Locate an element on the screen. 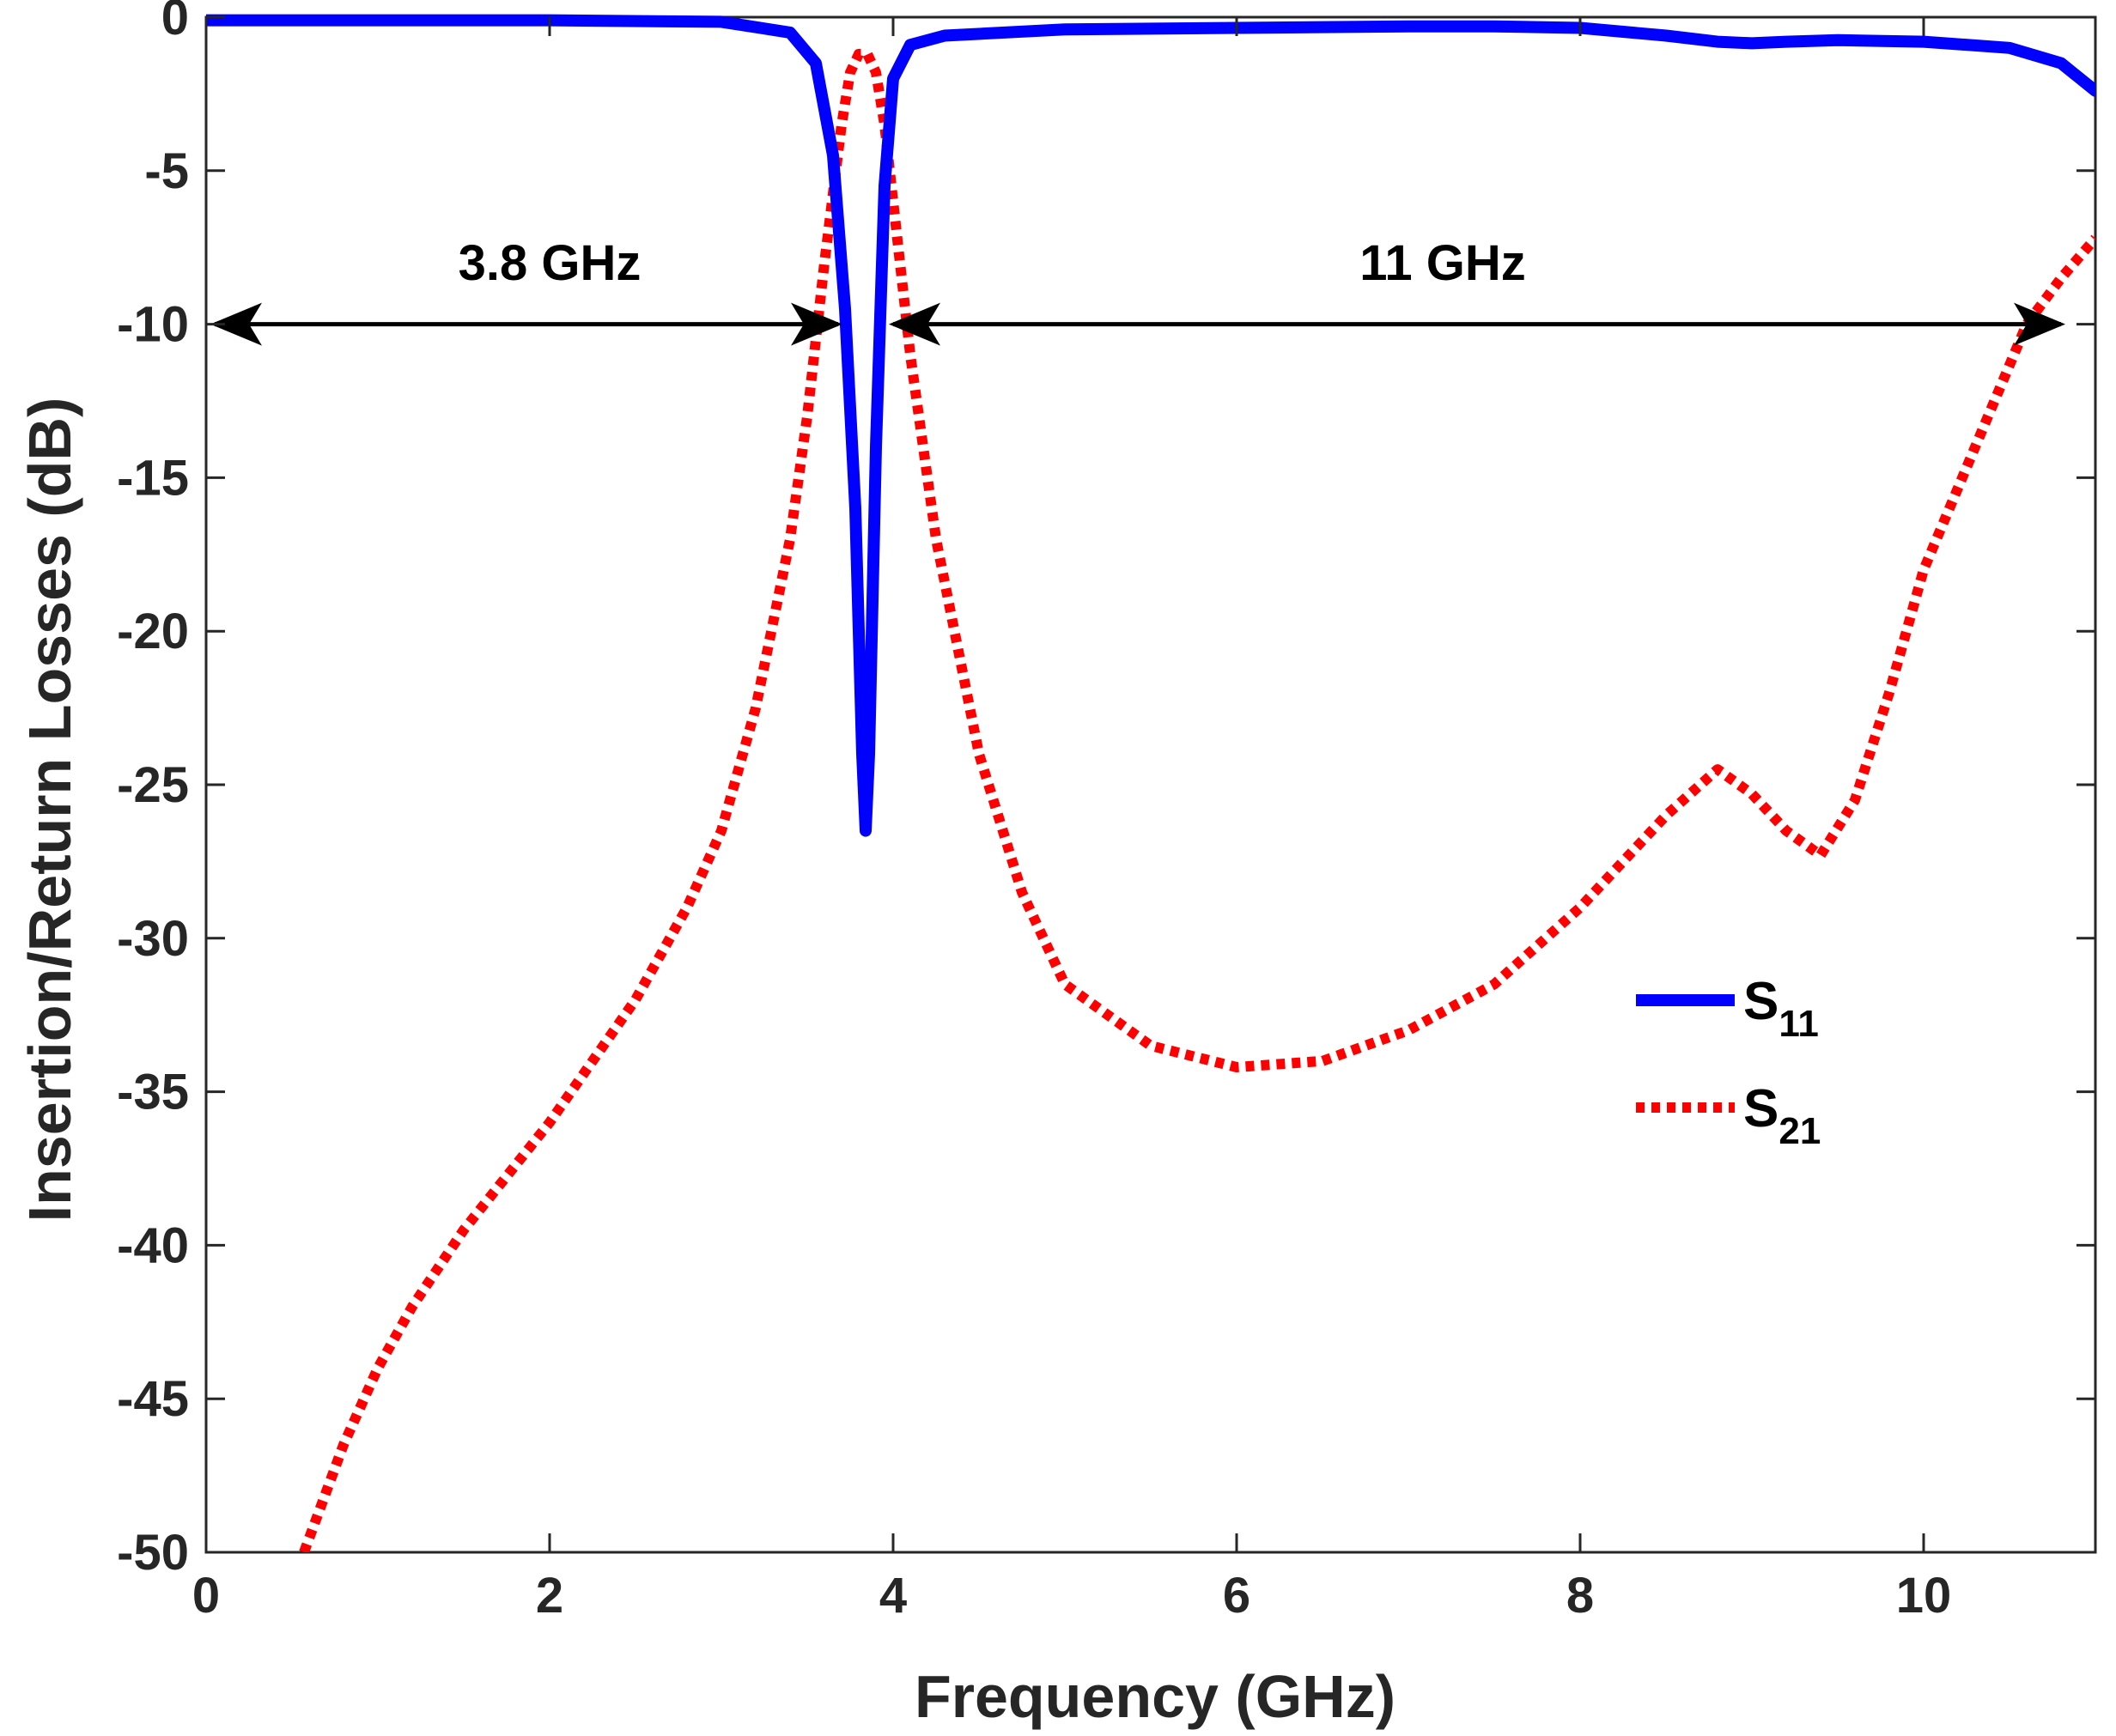  y-axis-label: Insertion/Return Losses (dB) is located at coordinates (49, 810).